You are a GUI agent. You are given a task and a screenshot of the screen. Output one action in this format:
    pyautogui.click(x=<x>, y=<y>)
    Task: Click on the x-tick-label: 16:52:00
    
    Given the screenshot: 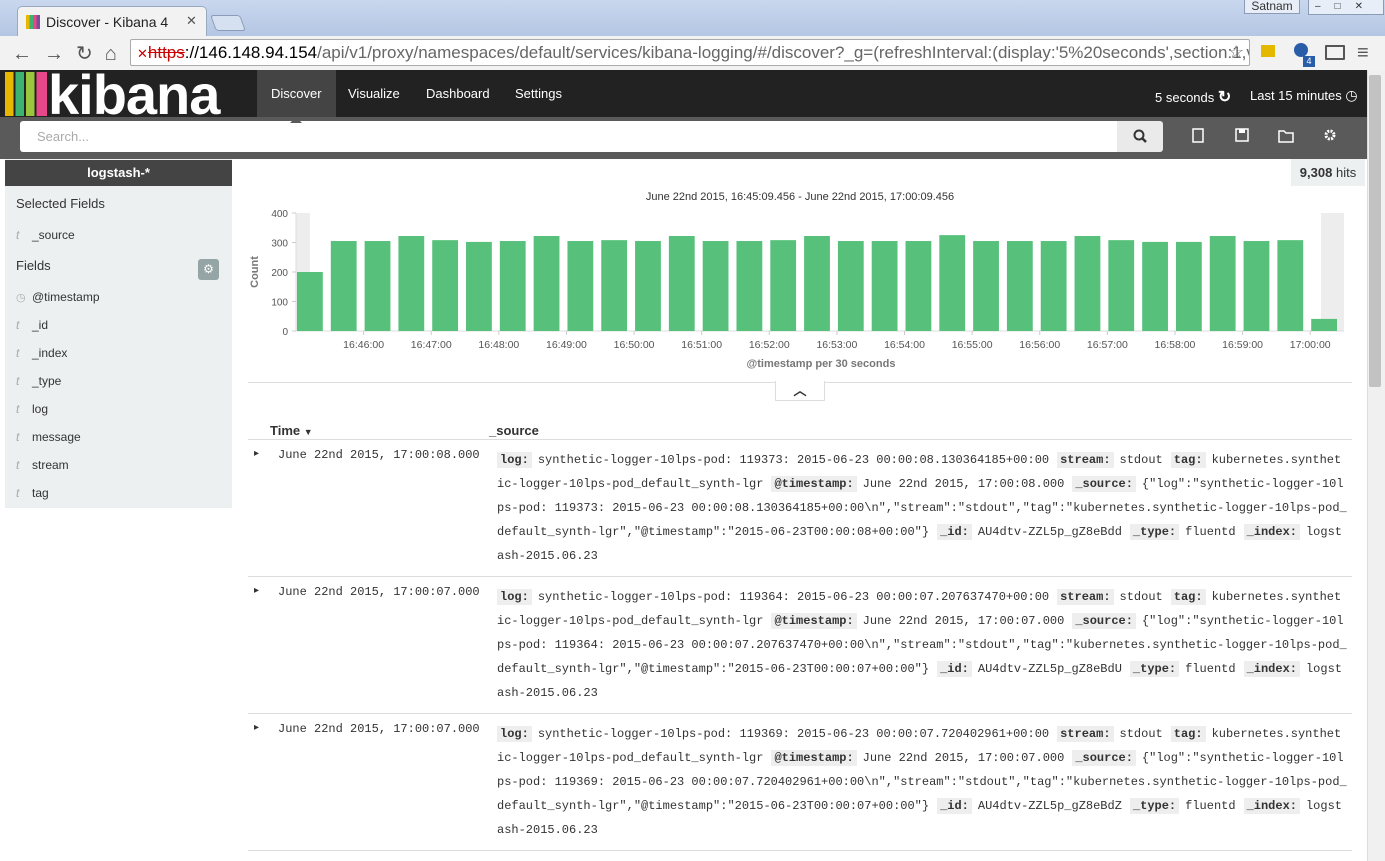 What is the action you would take?
    pyautogui.click(x=769, y=345)
    